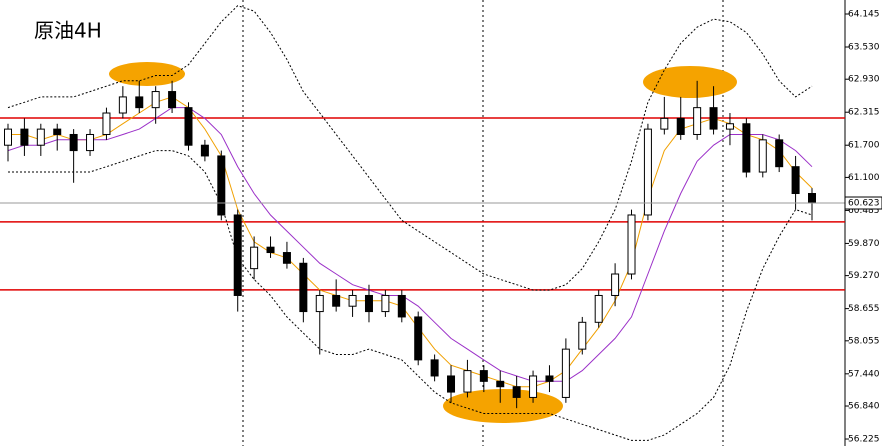 Image resolution: width=882 pixels, height=446 pixels. I want to click on y-tick-label: 62.930, so click(864, 80).